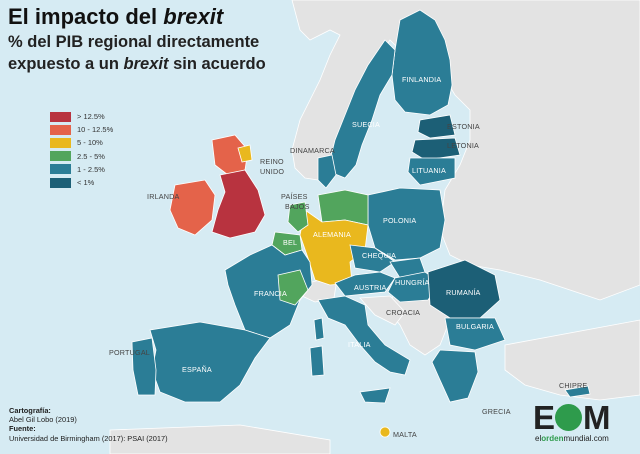 Image resolution: width=640 pixels, height=454 pixels. What do you see at coordinates (270, 293) in the screenshot?
I see `label-francia: FRANCIA` at bounding box center [270, 293].